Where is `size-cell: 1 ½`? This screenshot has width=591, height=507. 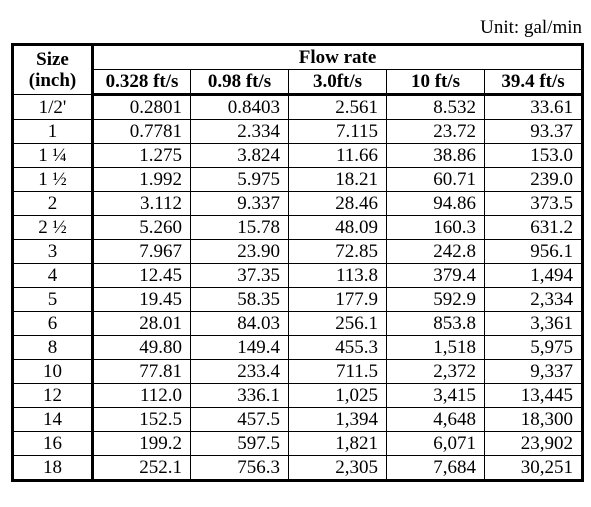 size-cell: 1 ½ is located at coordinates (53, 179).